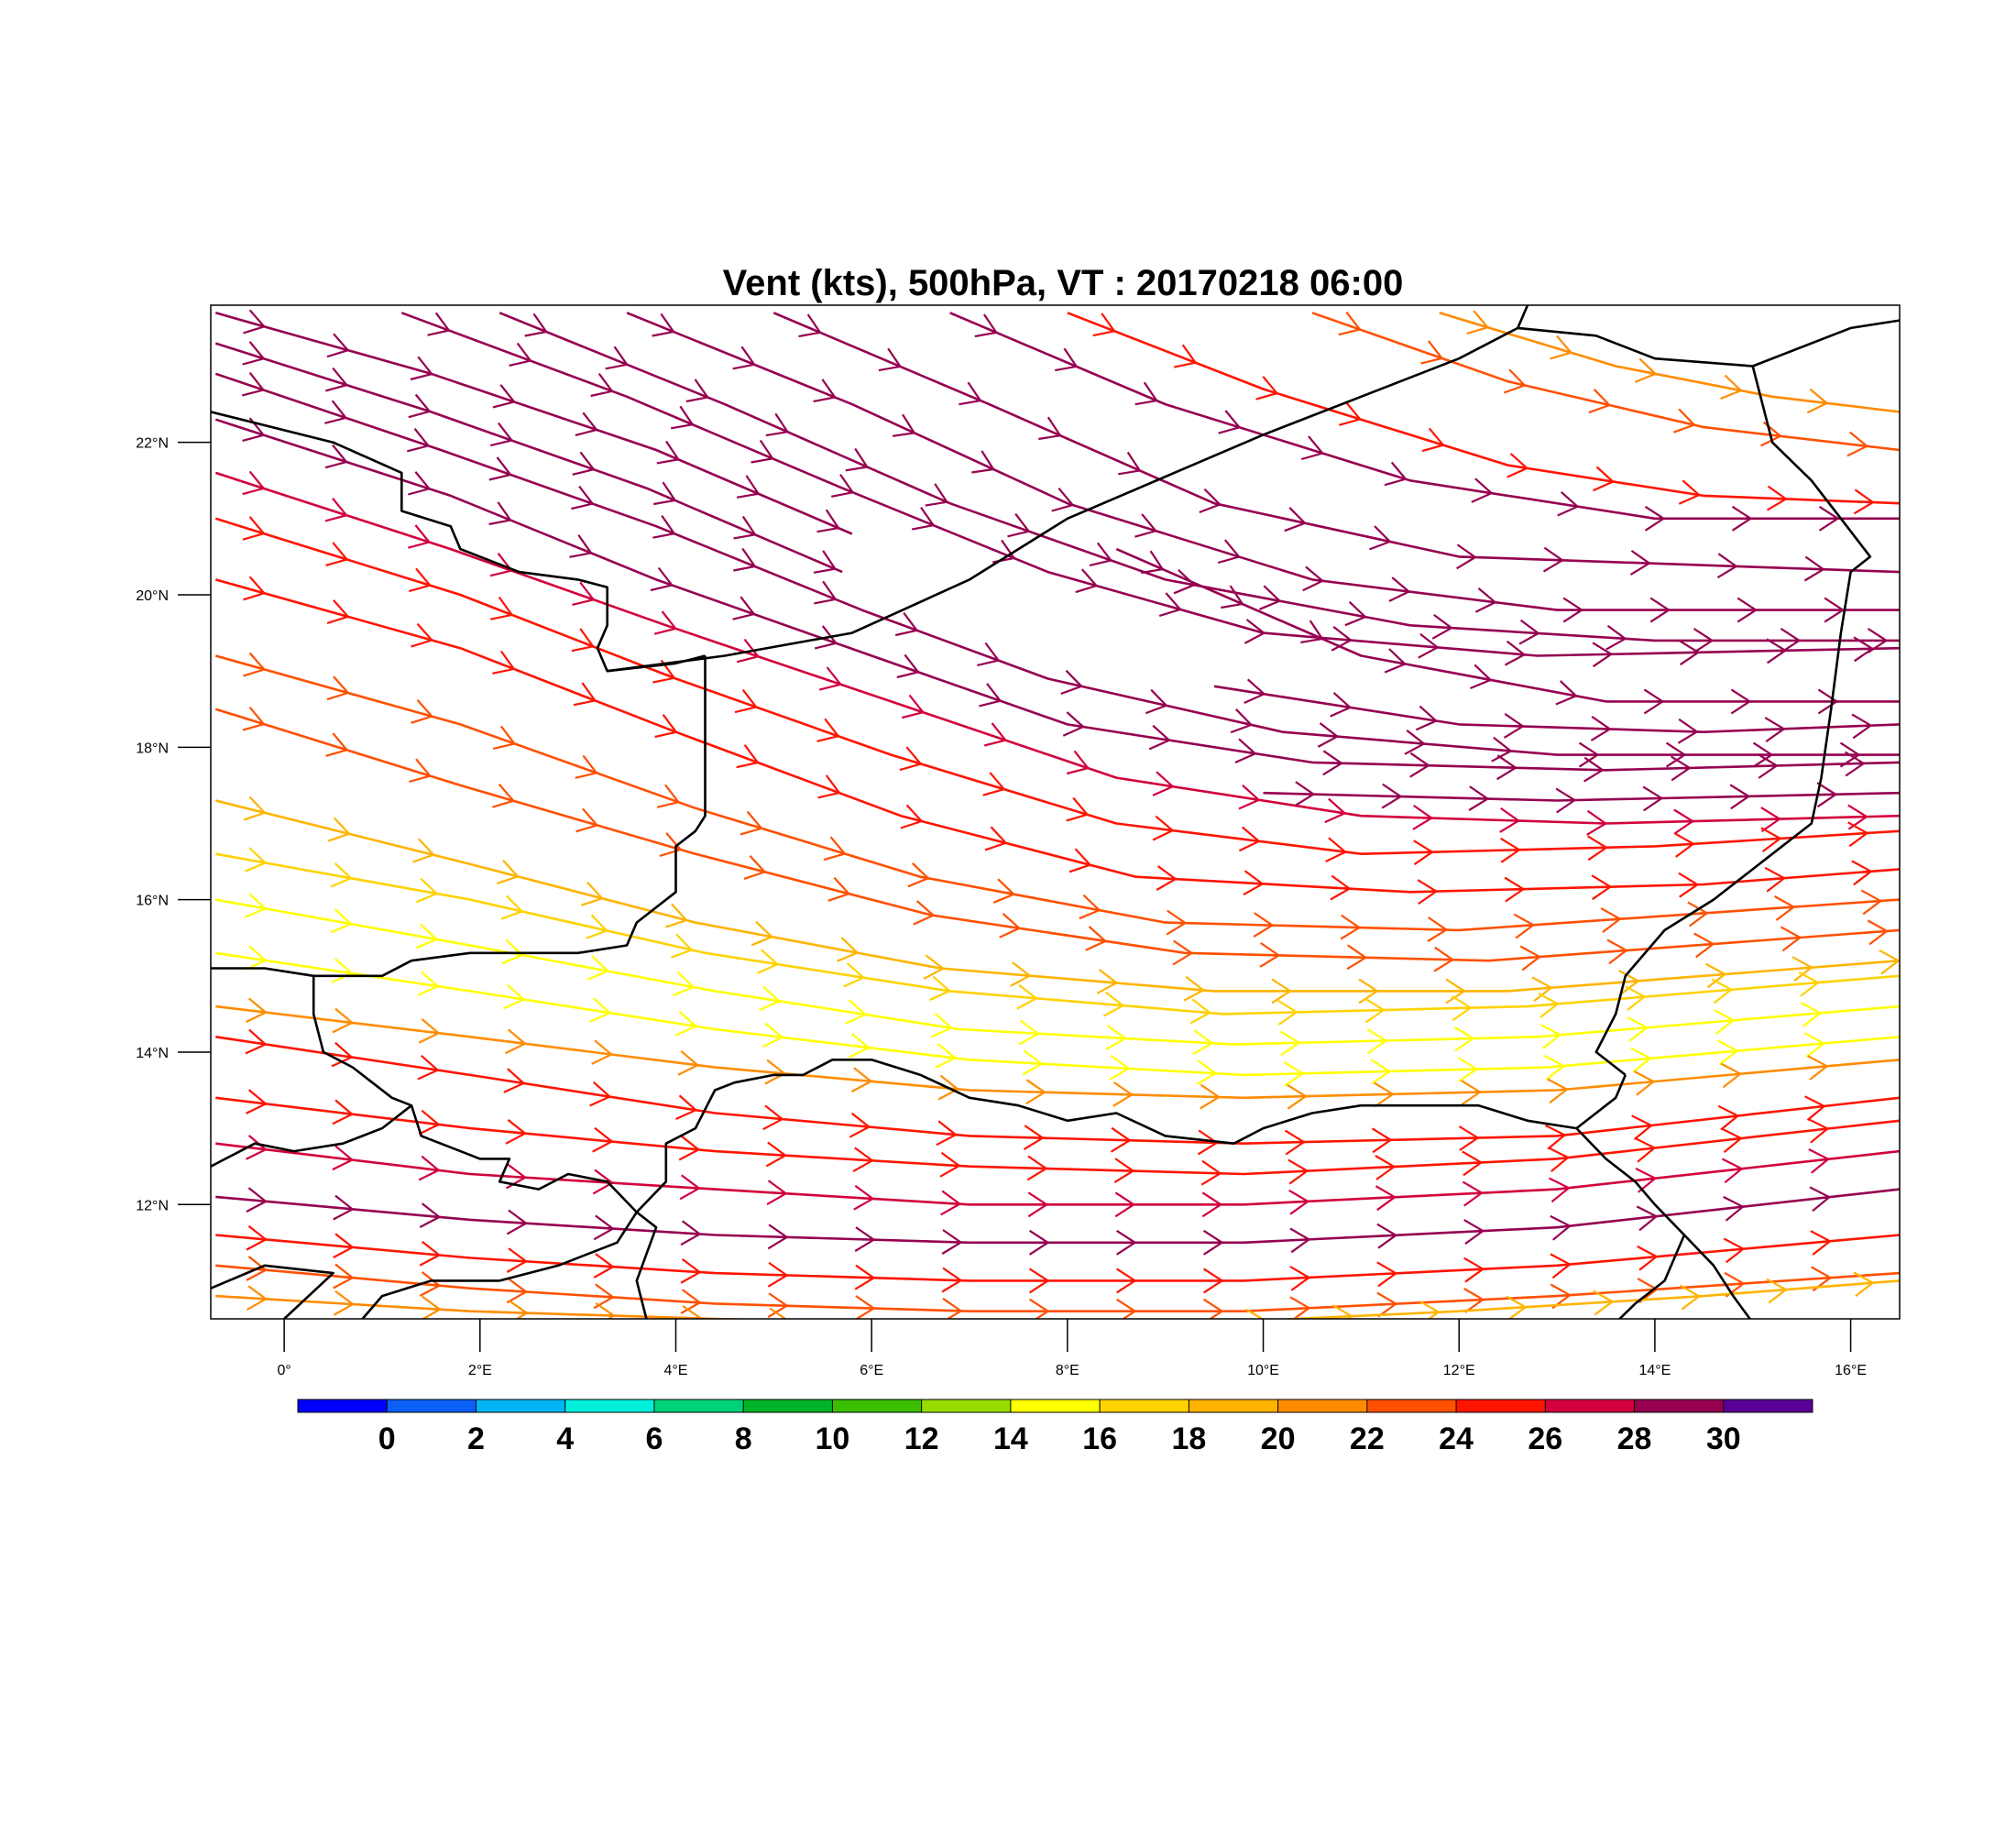  Describe the element at coordinates (1067, 1370) in the screenshot. I see `x-tick-label-4: 8°E` at that location.